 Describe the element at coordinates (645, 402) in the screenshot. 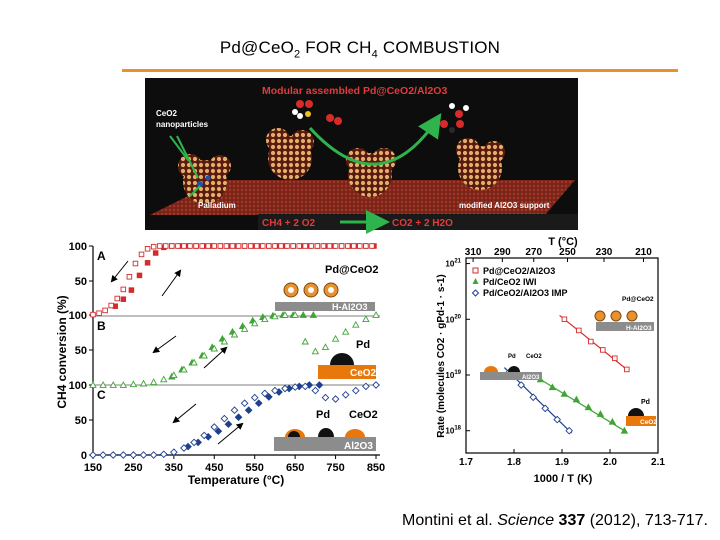

I see `inset-right-pd: Pd` at that location.